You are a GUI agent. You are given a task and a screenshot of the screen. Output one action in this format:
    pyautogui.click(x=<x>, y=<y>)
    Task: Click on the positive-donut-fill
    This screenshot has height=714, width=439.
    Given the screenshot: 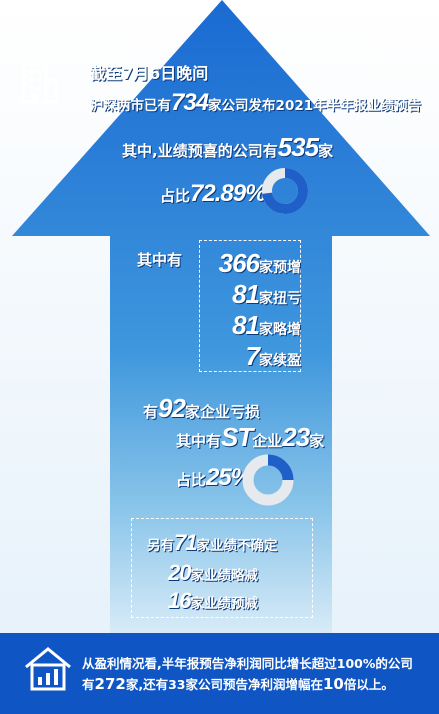 What is the action you would take?
    pyautogui.click(x=285, y=191)
    